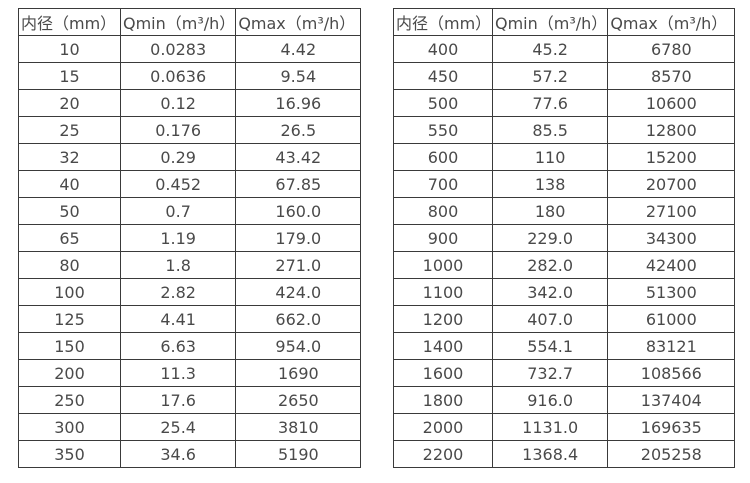 The height and width of the screenshot is (483, 750). What do you see at coordinates (443, 454) in the screenshot?
I see `diameter-cell: 2200` at bounding box center [443, 454].